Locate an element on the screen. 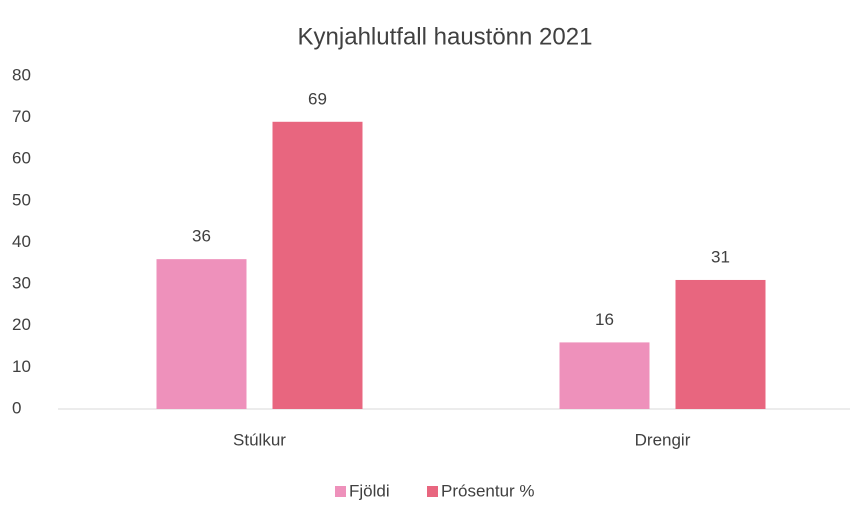 The image size is (854, 506). y-tick-label: 10 is located at coordinates (21, 366).